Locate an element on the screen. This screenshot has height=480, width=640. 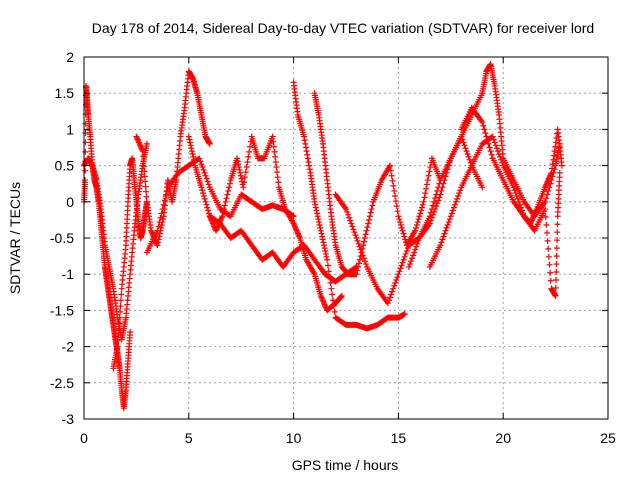
y-tick-label: 0.5 is located at coordinates (65, 166).